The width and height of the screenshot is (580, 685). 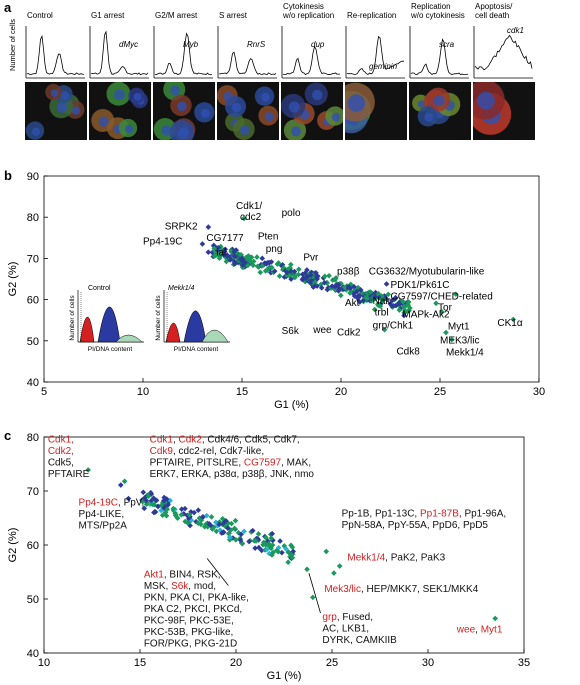 I want to click on gene-group-line: Pp-1B, Pp1-13C, Pp1-87B, Pp1-96A,, so click(x=424, y=513).